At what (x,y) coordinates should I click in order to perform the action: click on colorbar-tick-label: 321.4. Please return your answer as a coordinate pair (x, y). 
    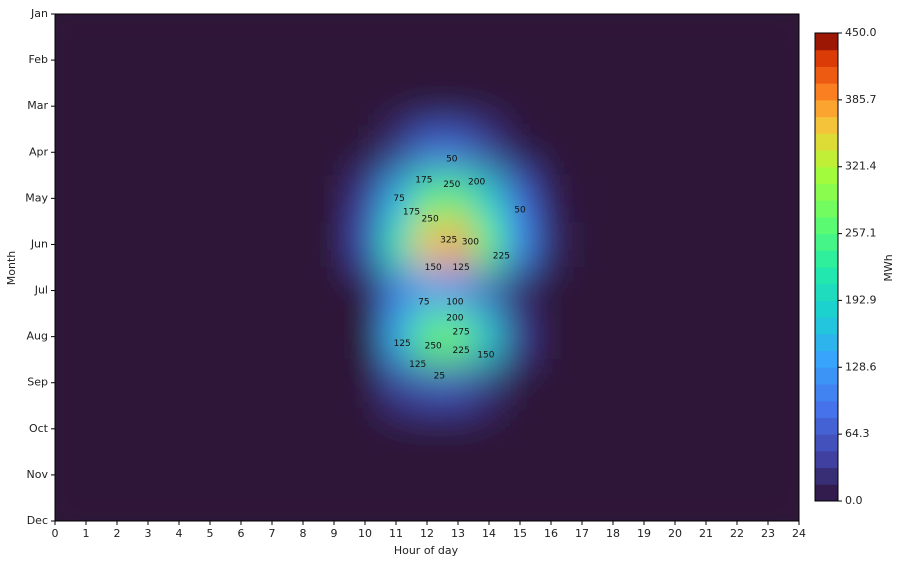
    Looking at the image, I should click on (861, 166).